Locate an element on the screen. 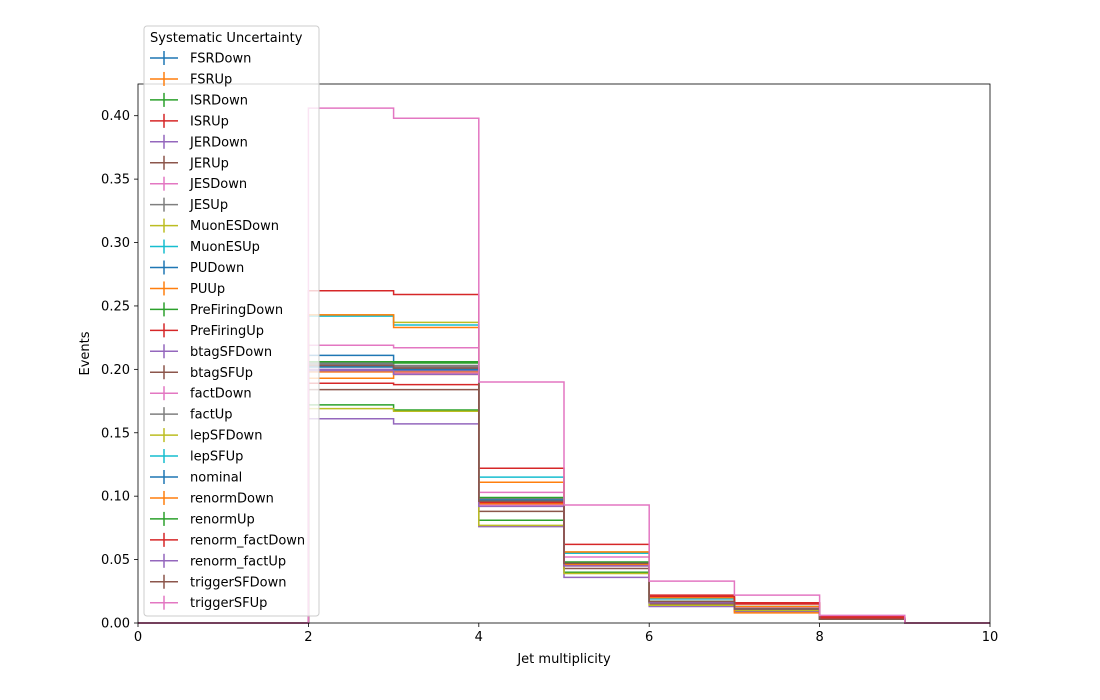 The width and height of the screenshot is (1100, 700). legend-item-prefiringdown: PreFiringDown is located at coordinates (216, 310).